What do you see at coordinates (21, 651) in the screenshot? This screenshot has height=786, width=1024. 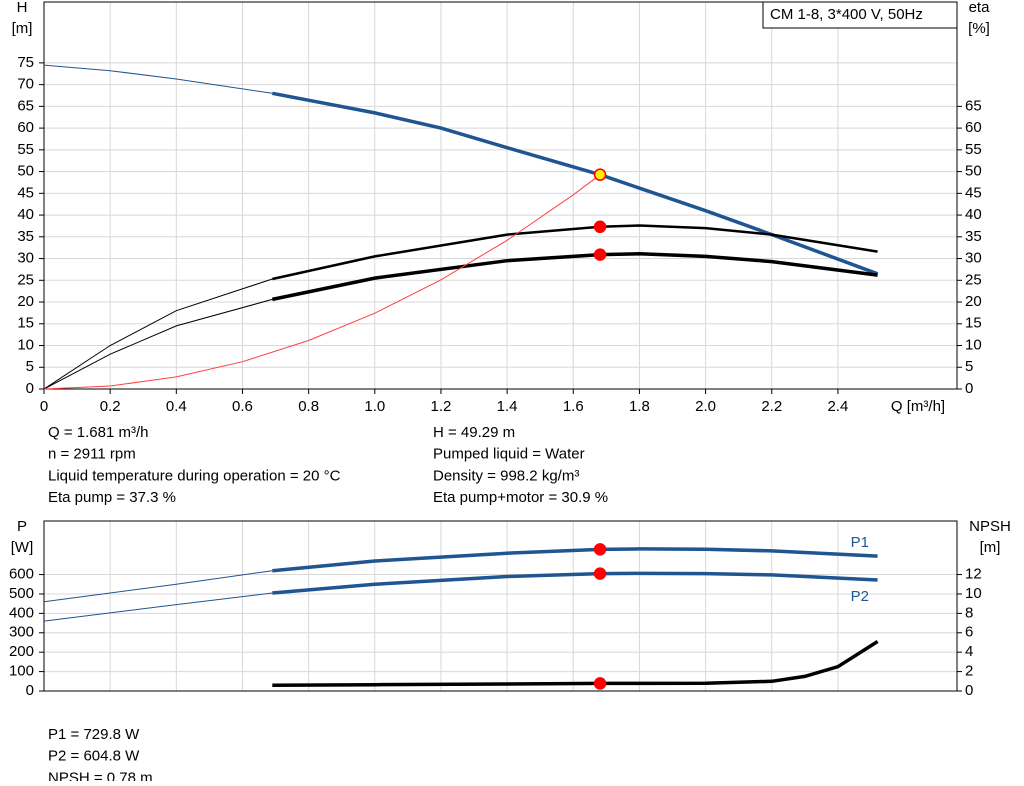 I see `y-tick-label: 200` at bounding box center [21, 651].